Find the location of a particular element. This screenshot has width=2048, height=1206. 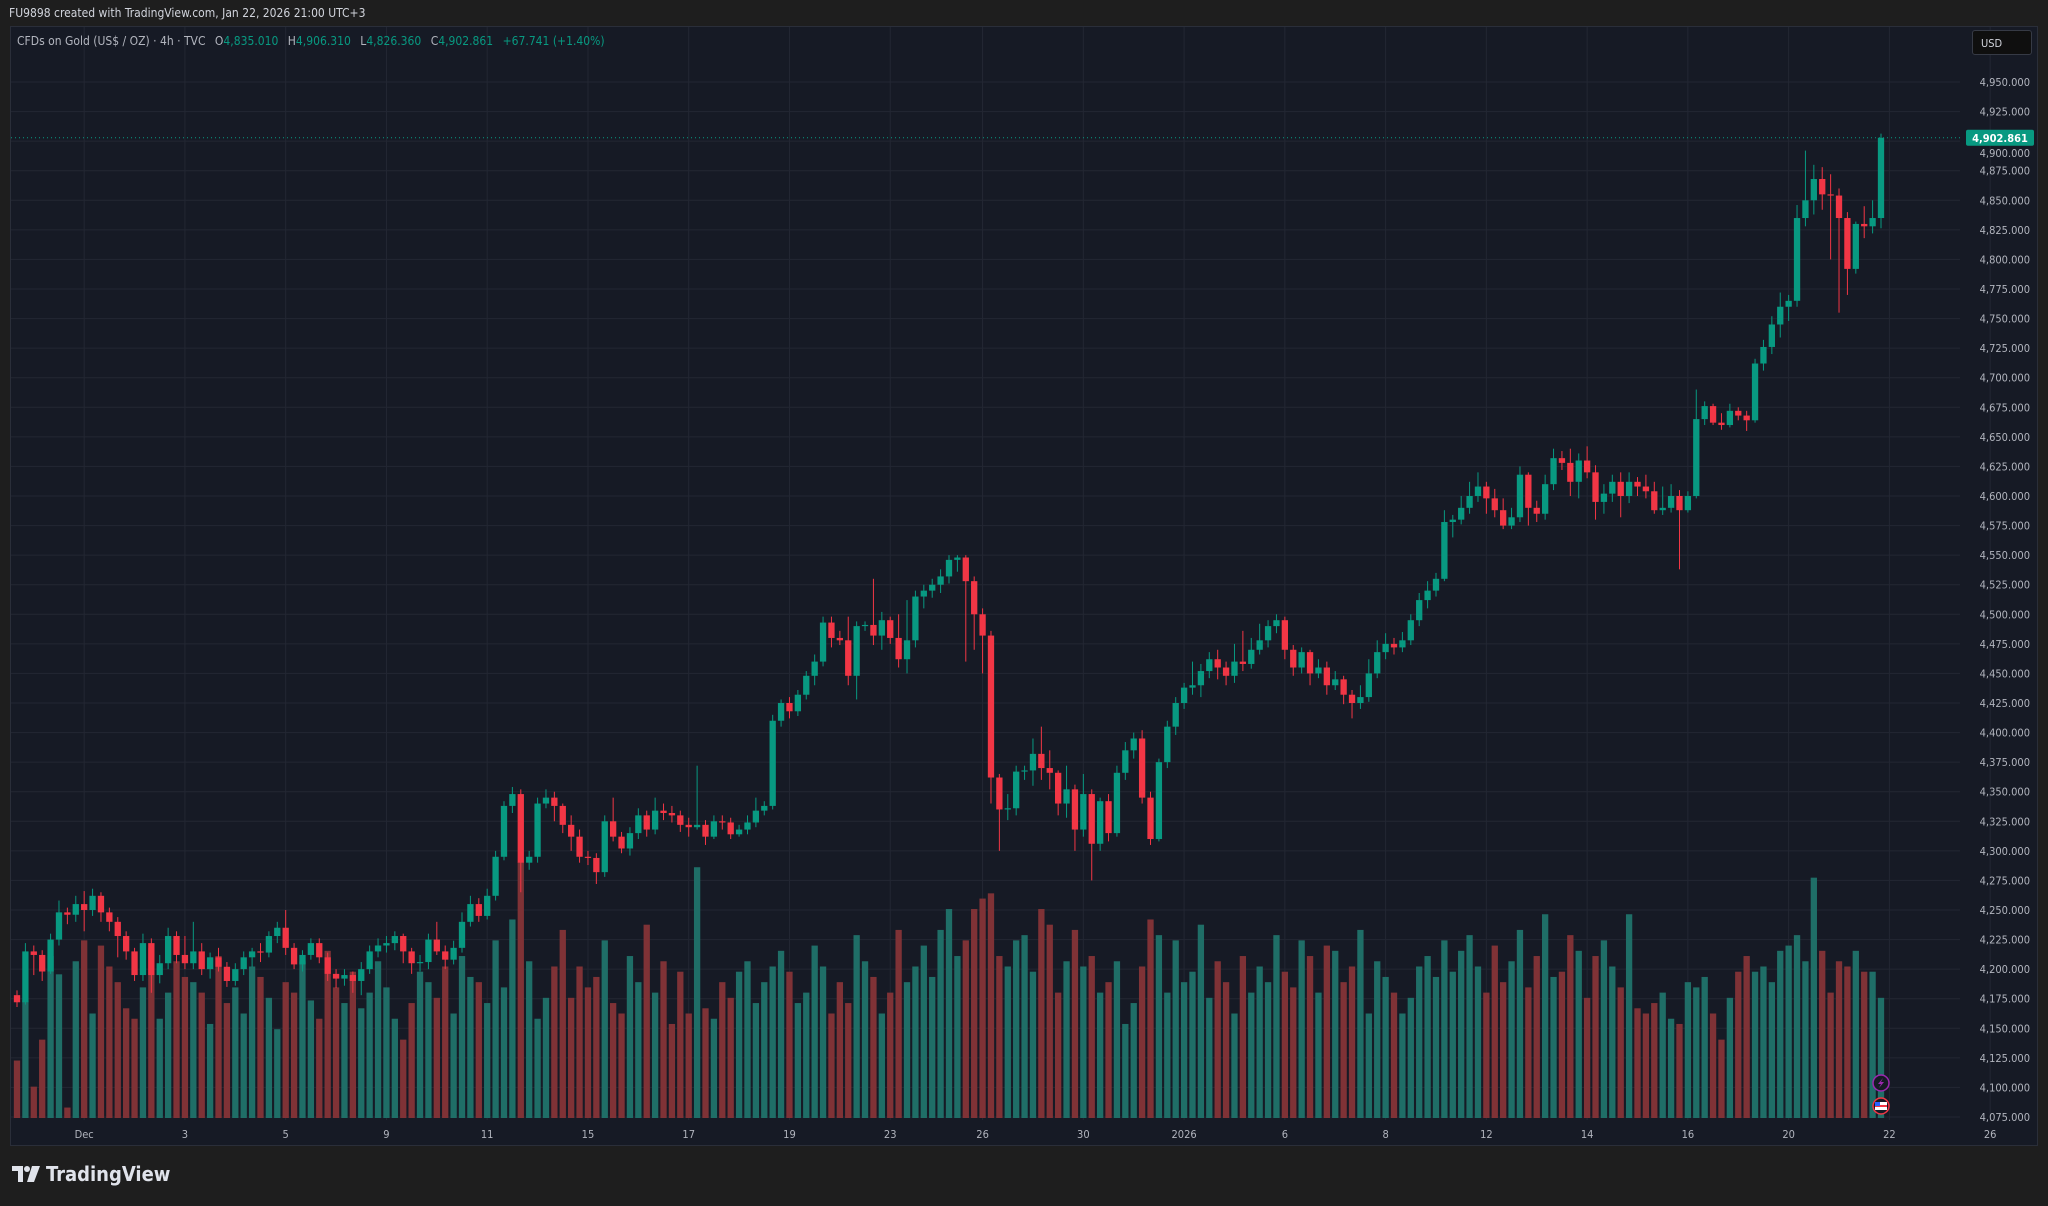

price-tick-label: 4,550.000 is located at coordinates (2005, 555).